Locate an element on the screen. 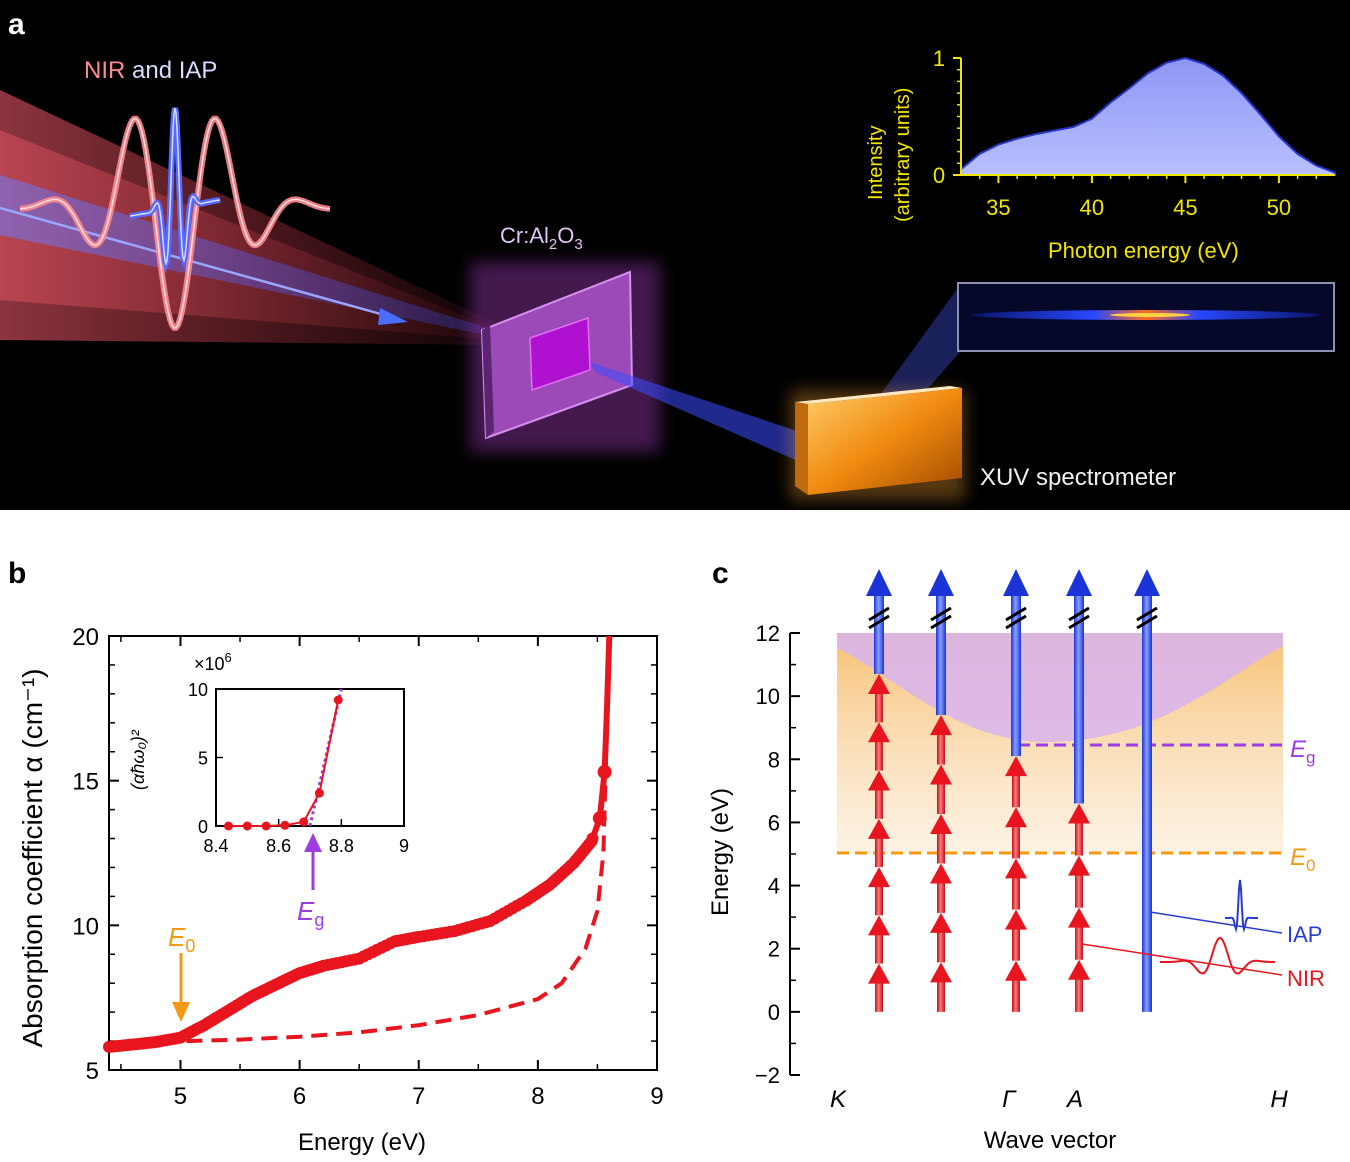 The height and width of the screenshot is (1162, 1350). b-y-tick-label: 5 is located at coordinates (92, 1071).